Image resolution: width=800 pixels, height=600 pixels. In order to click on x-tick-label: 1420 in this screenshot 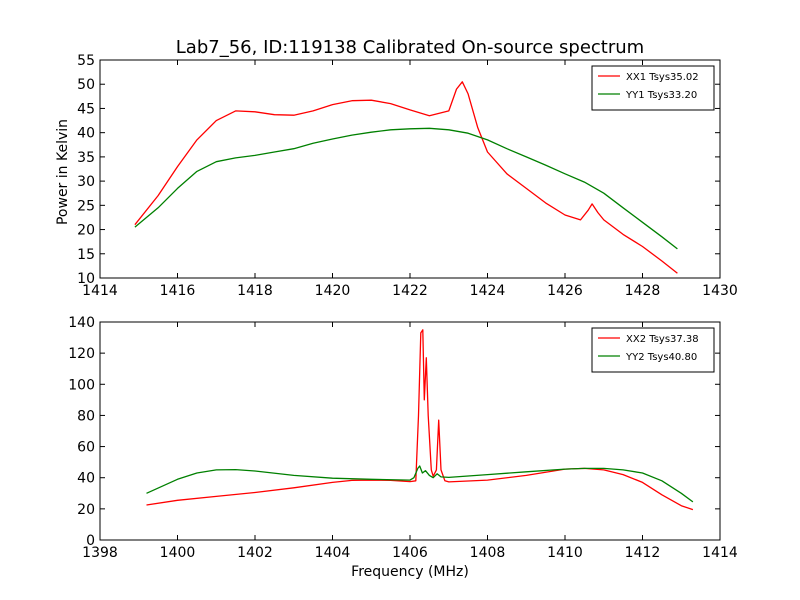, I will do `click(333, 291)`.